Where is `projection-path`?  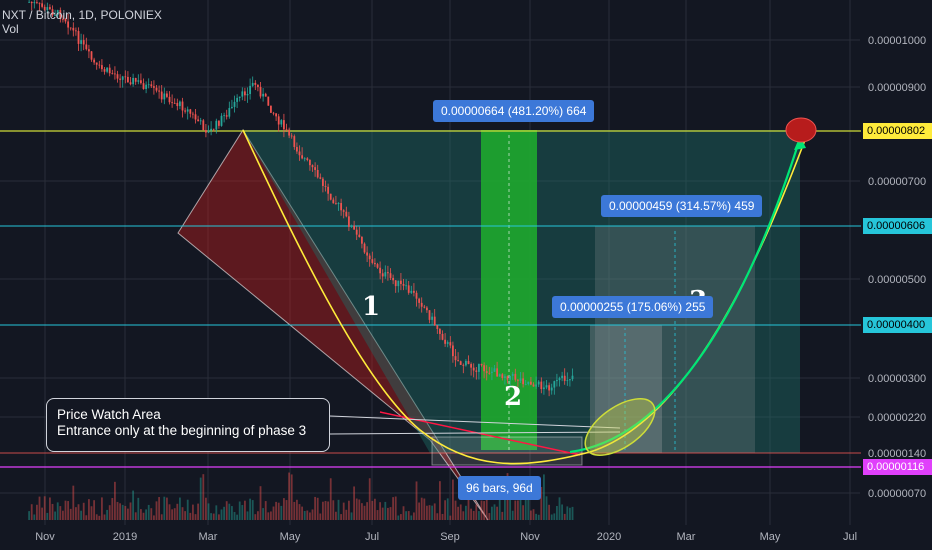 projection-path is located at coordinates (685, 295).